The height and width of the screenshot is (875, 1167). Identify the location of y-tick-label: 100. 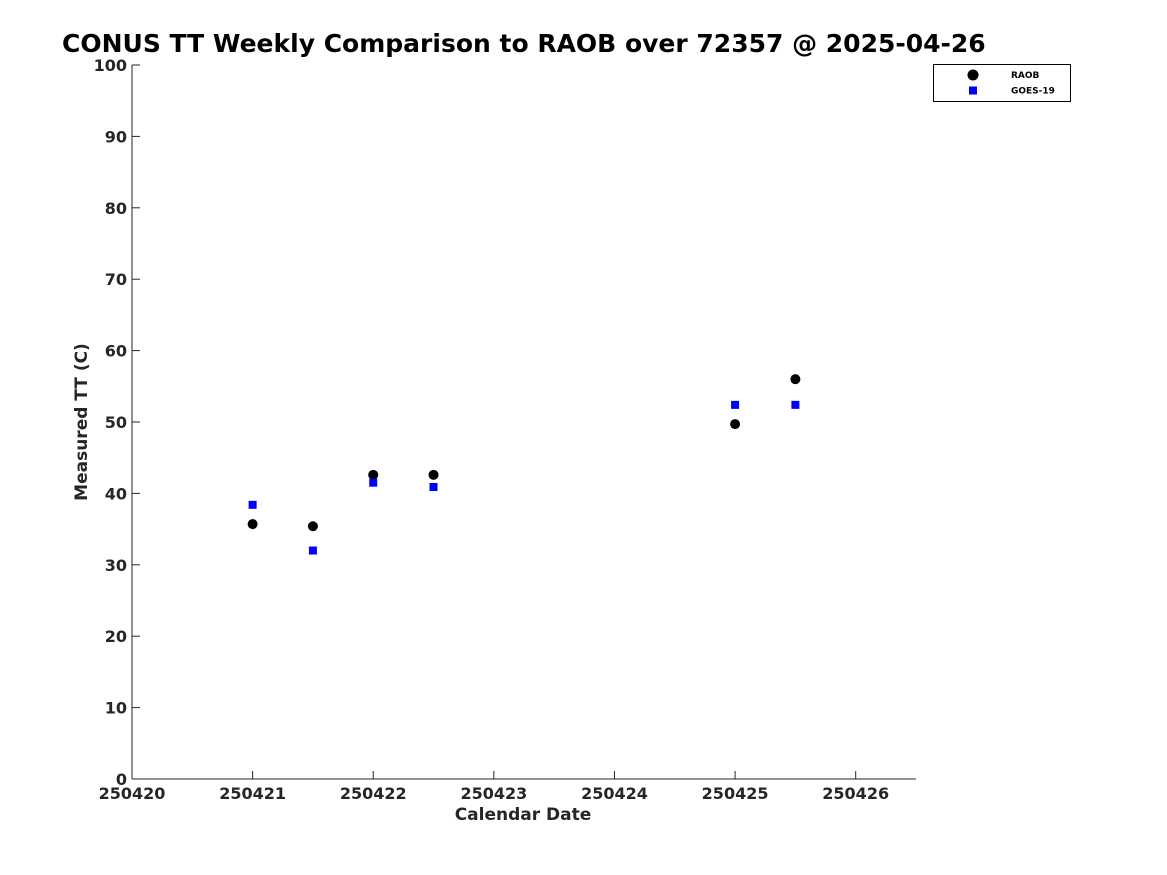
(110, 65).